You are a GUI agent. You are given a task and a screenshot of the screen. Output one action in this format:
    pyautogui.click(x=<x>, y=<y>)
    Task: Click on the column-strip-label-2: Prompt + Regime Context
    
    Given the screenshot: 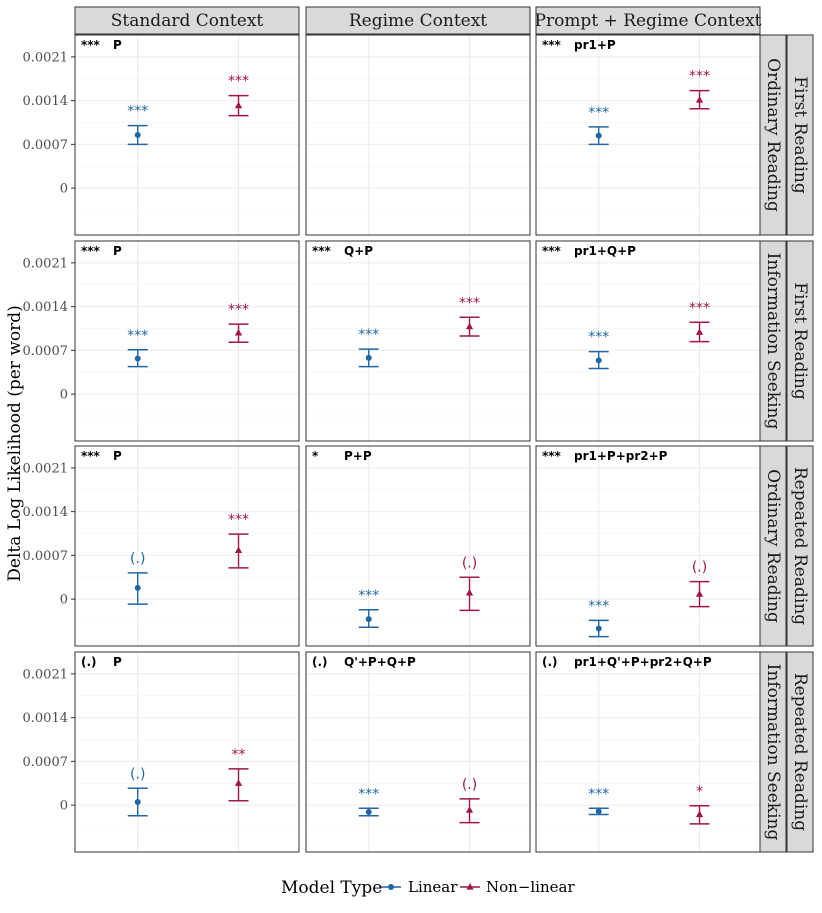 What is the action you would take?
    pyautogui.click(x=648, y=21)
    